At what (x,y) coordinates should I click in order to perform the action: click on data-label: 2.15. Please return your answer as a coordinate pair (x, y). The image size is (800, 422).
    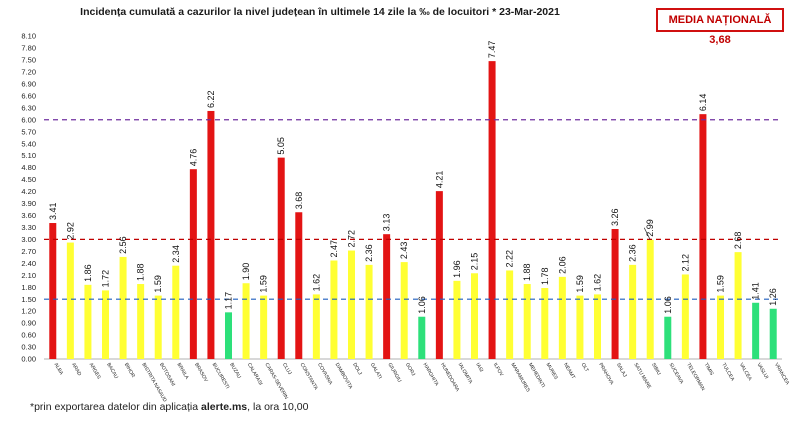
    Looking at the image, I should click on (475, 262).